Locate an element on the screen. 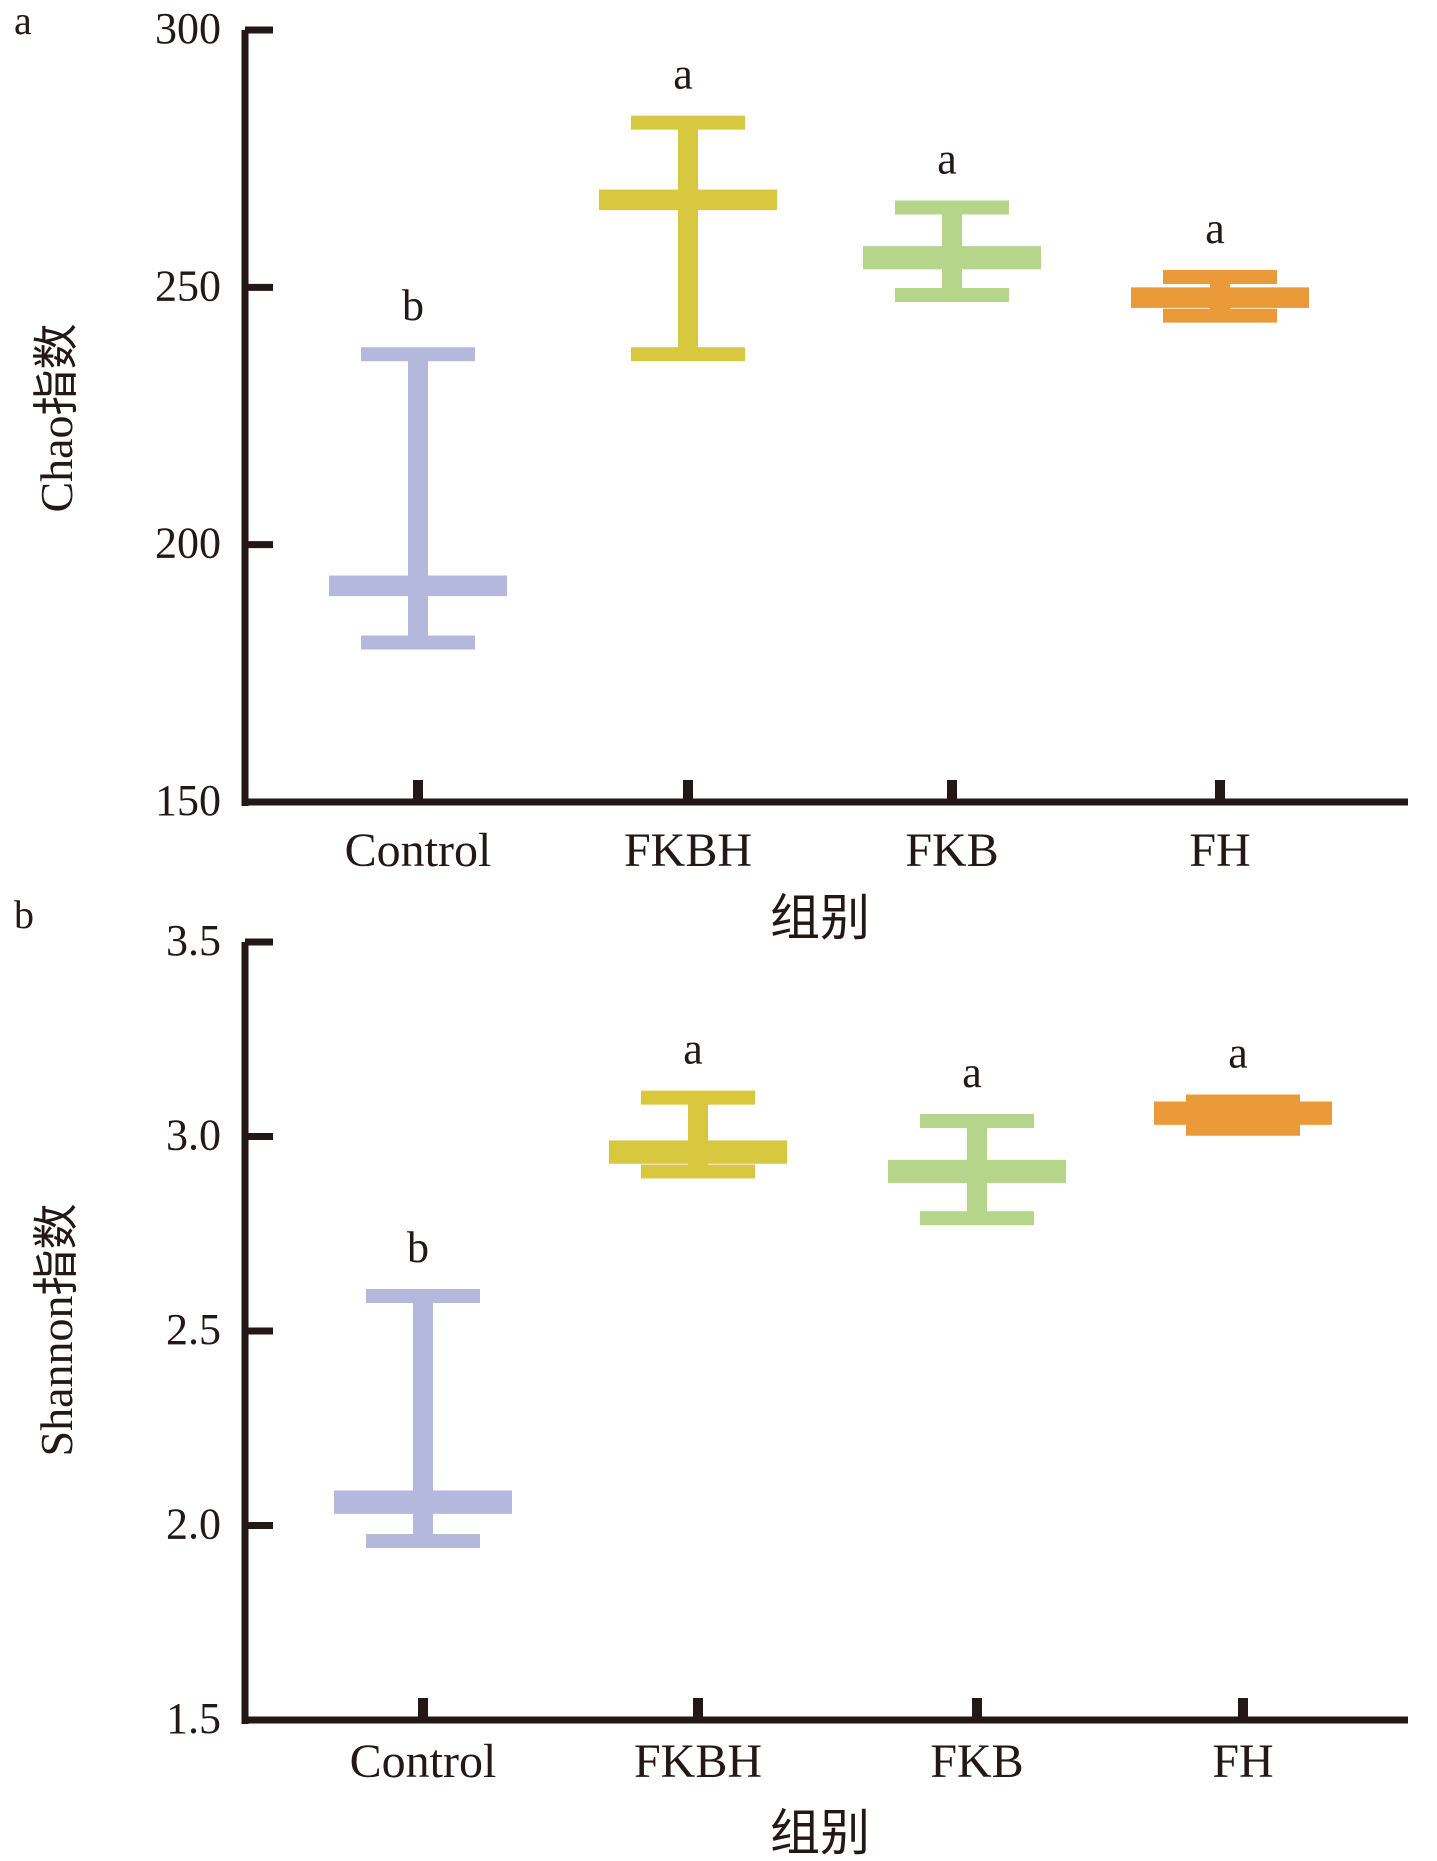  y-axis-label: Shannon指数 is located at coordinates (56, 1330).